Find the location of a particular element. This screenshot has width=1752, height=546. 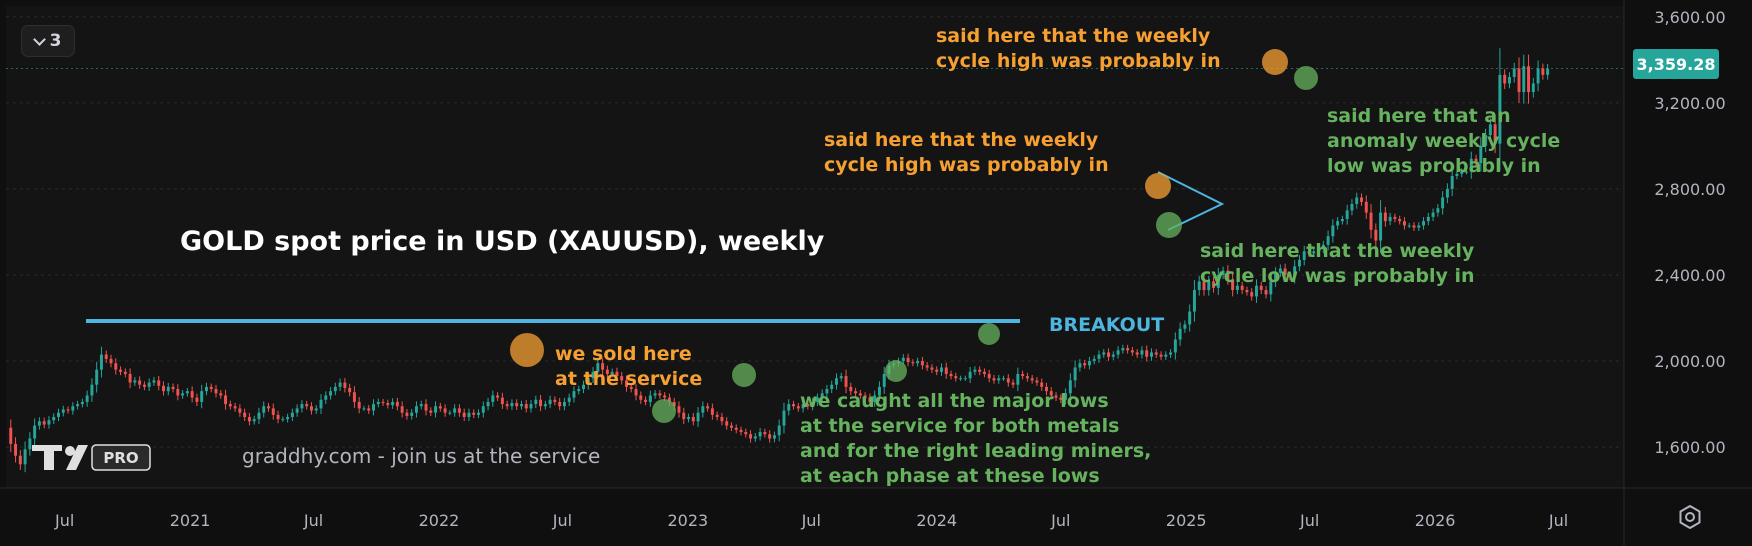

gear-icon is located at coordinates (1690, 517).